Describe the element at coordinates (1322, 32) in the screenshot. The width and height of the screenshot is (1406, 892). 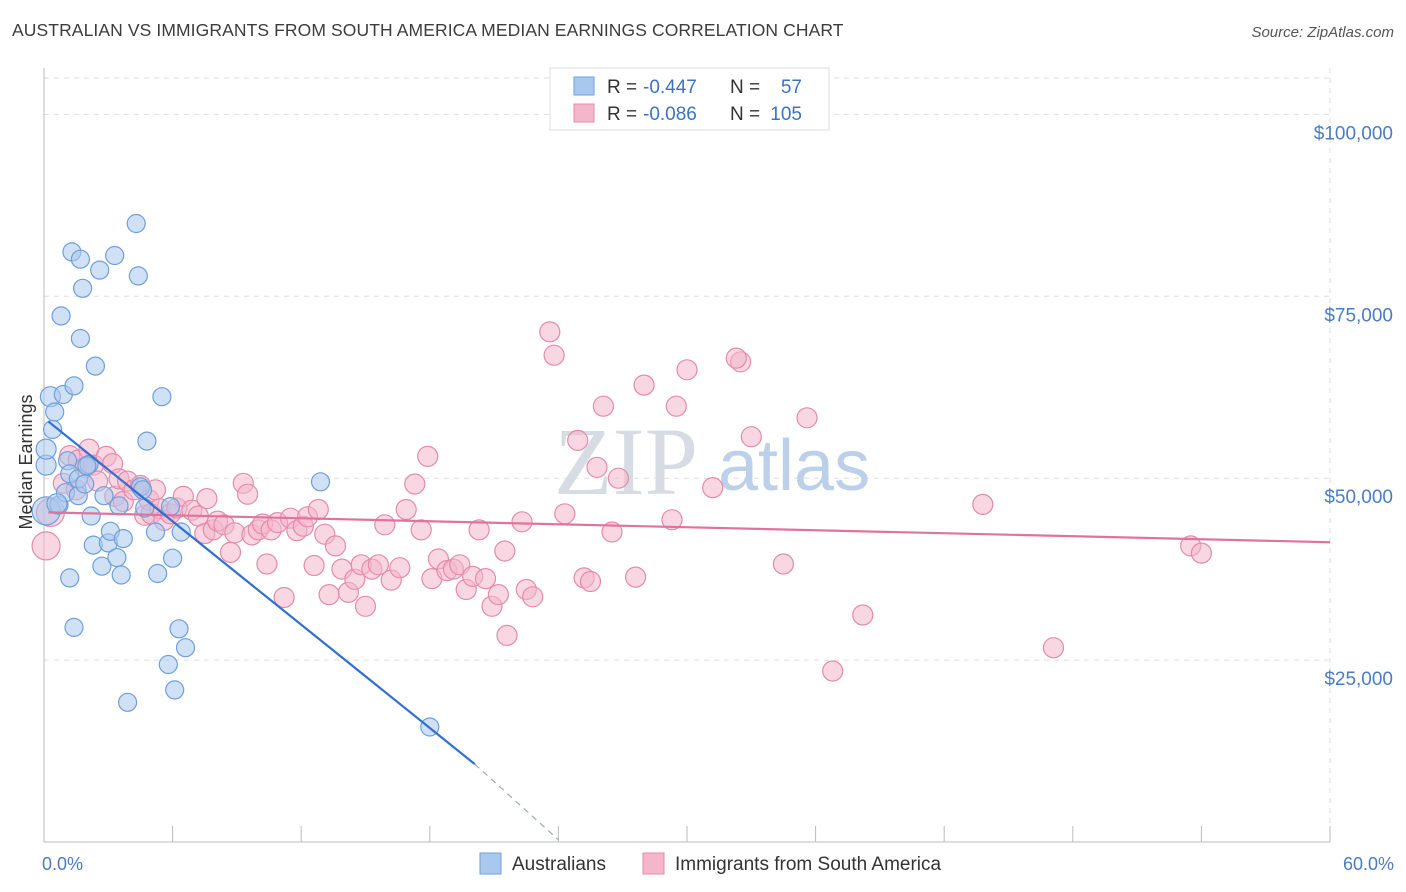
I see `source-note: Source: ZipAtlas.com` at that location.